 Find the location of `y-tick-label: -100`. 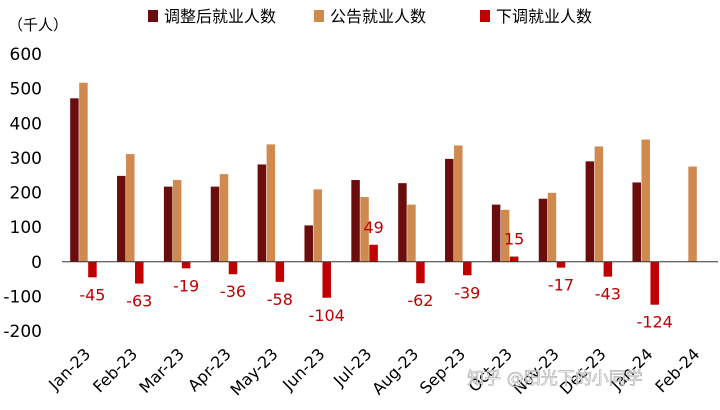

y-tick-label: -100 is located at coordinates (22, 297).